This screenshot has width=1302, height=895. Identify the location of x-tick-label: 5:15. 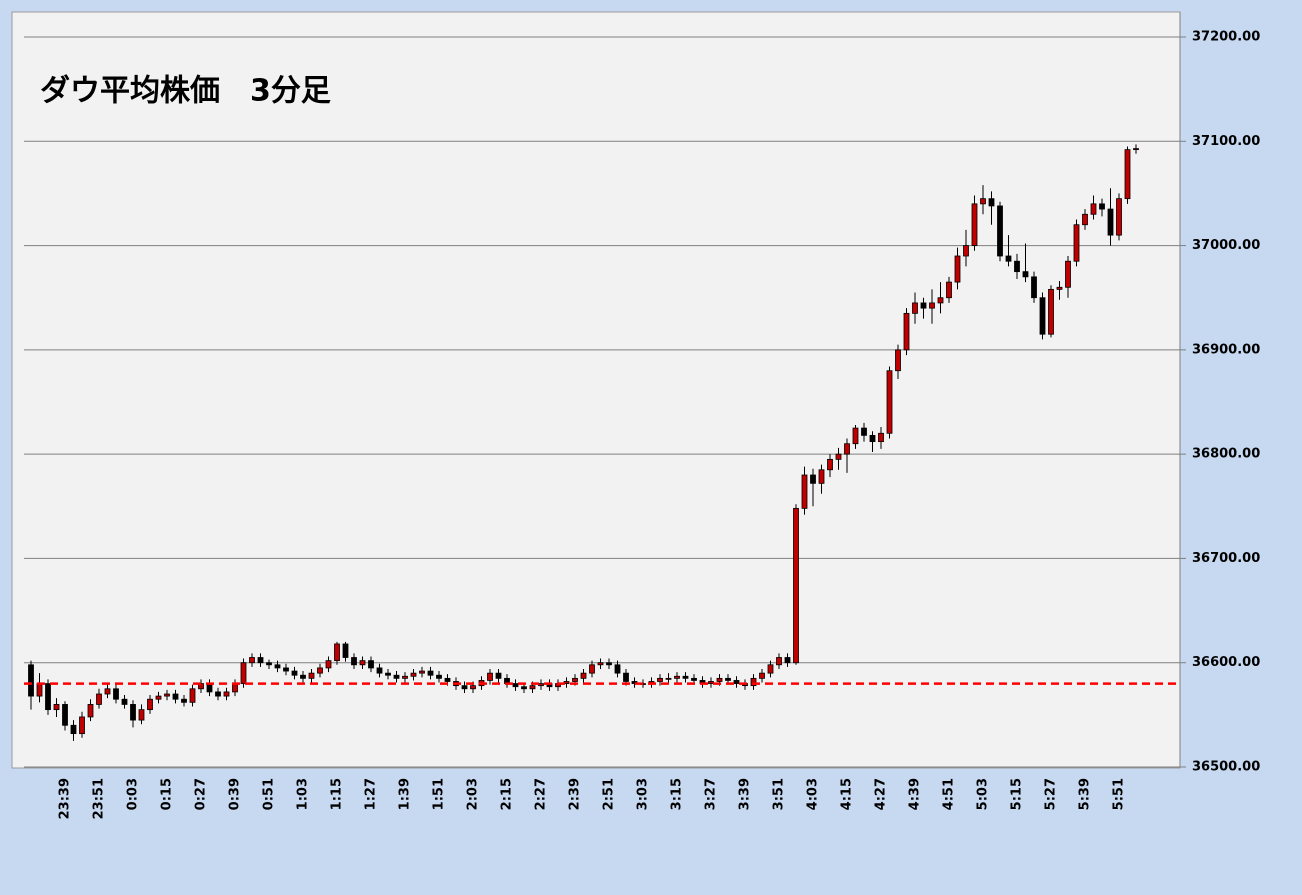
(1017, 794).